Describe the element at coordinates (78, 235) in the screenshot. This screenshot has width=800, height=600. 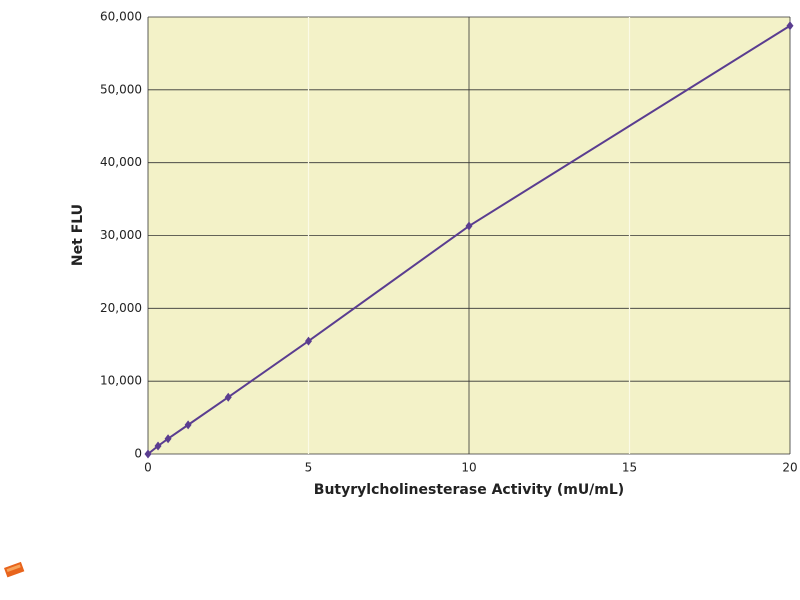
I see `y-axis-title: Net FLU` at that location.